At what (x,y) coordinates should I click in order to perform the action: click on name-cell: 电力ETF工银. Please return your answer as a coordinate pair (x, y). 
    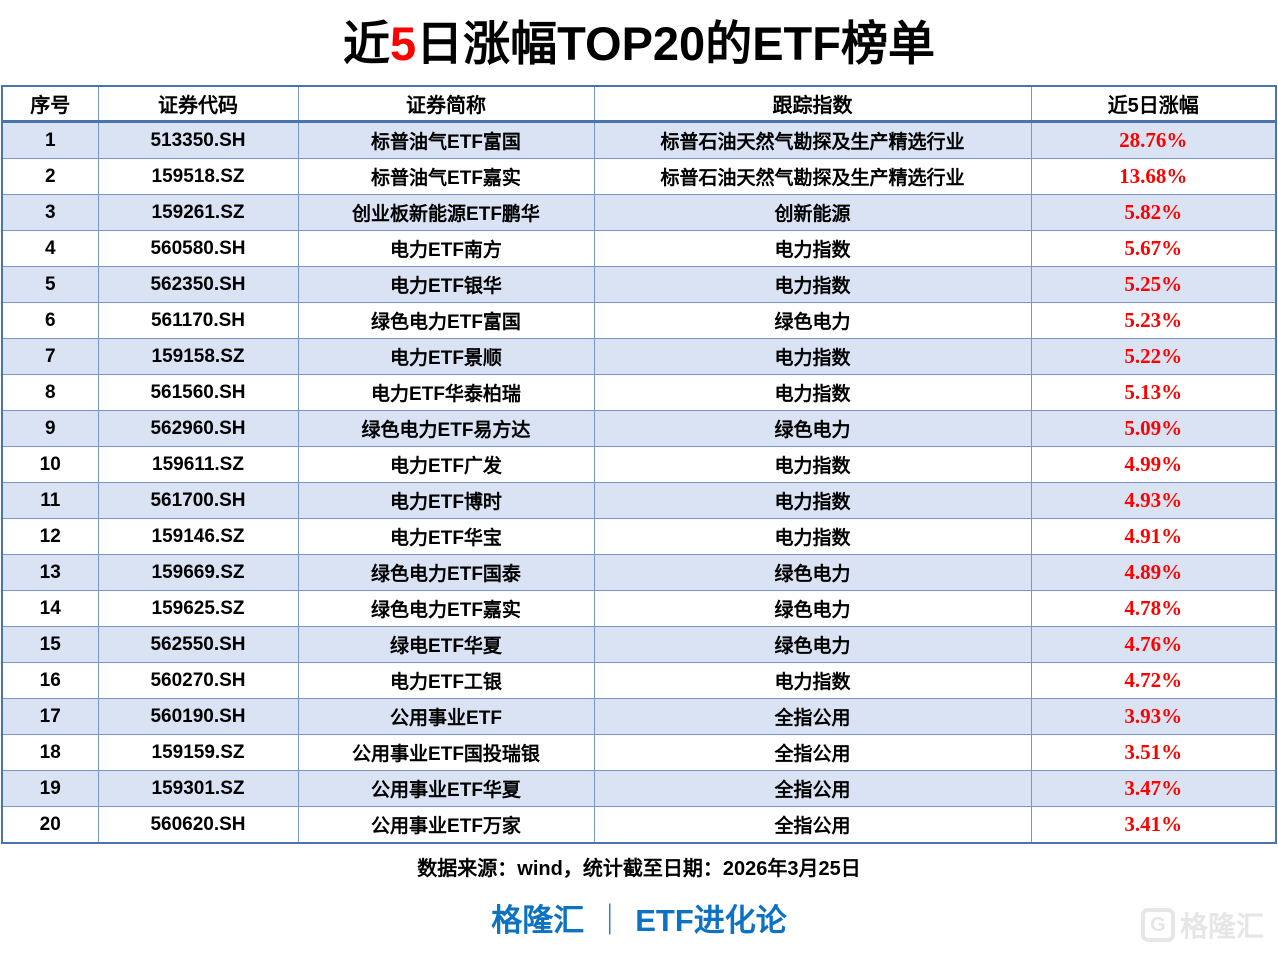
    Looking at the image, I should click on (446, 680).